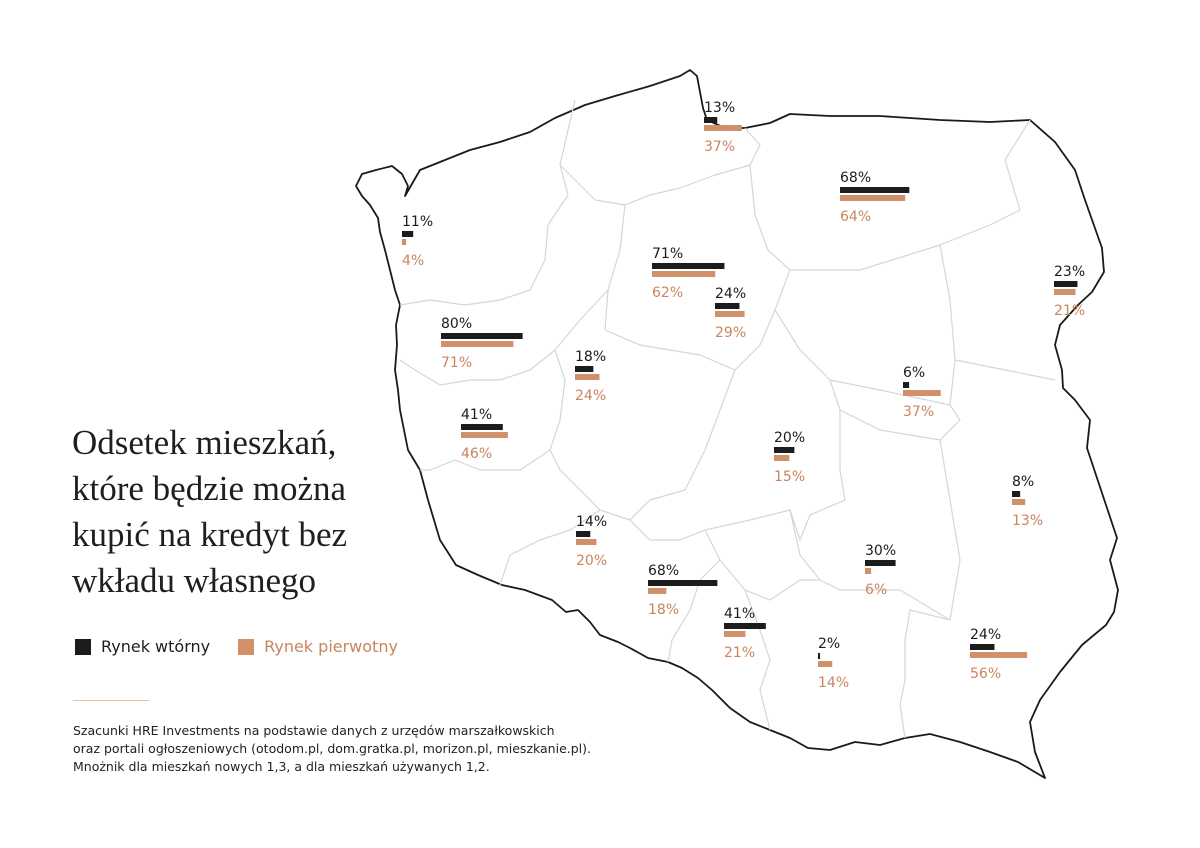  What do you see at coordinates (719, 147) in the screenshot?
I see `primary-value-label: 37%` at bounding box center [719, 147].